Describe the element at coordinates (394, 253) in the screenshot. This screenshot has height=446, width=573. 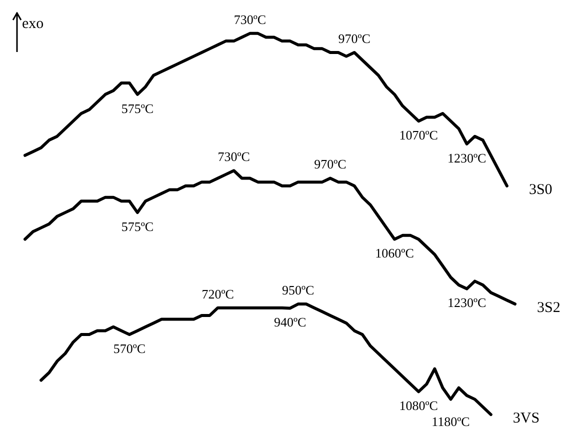
I see `annotation: 1060ºC` at that location.